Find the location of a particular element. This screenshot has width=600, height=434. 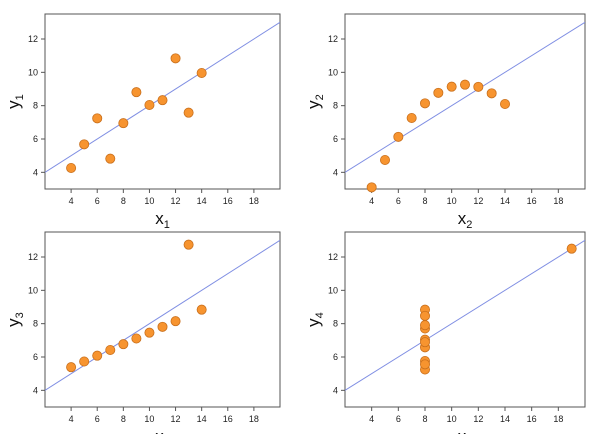

y-axis-subscript: 4 is located at coordinates (320, 315).